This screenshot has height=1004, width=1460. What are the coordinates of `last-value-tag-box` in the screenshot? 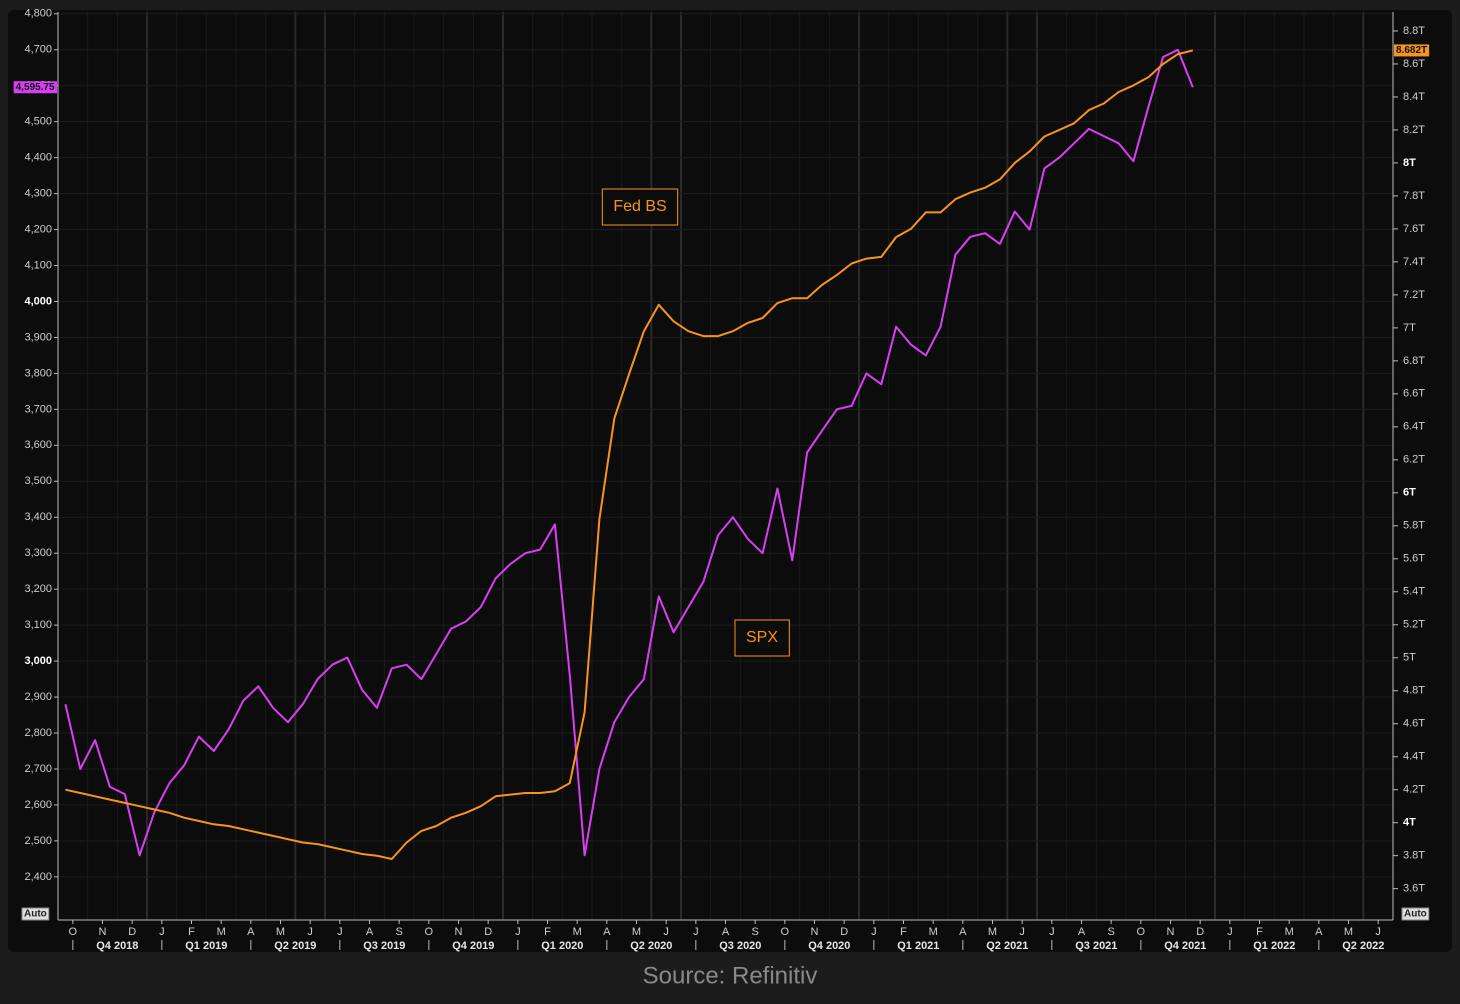 It's located at (35, 87).